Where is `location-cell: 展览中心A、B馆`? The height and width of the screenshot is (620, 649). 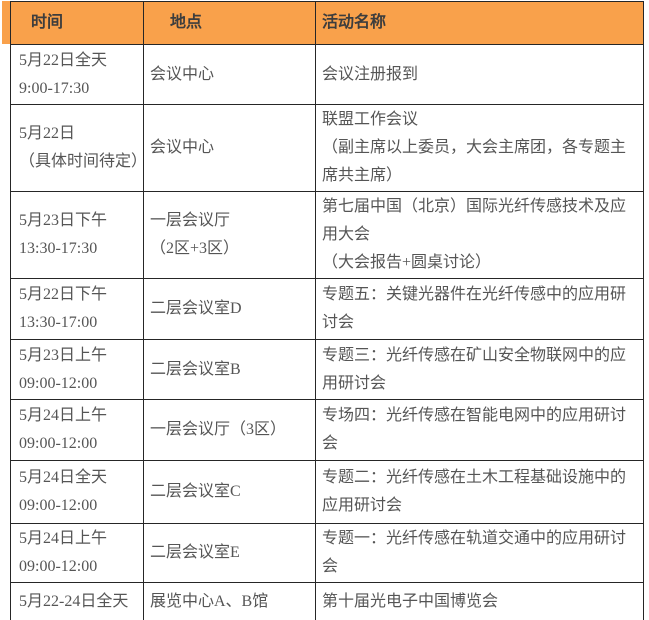 location-cell: 展览中心A、B馆 is located at coordinates (229, 601).